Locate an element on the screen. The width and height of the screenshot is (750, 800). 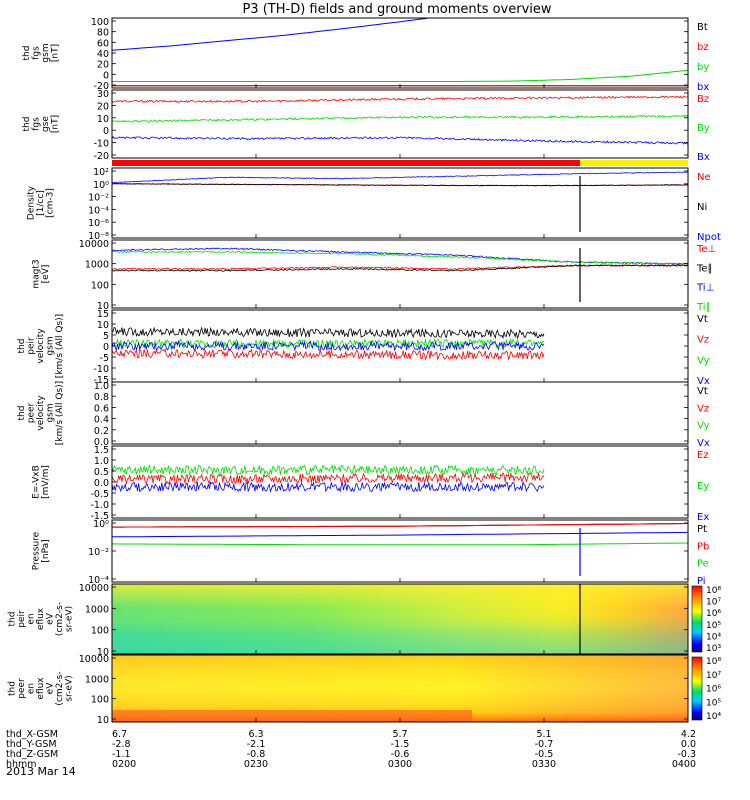
y-tick-label: 60 is located at coordinates (103, 43).